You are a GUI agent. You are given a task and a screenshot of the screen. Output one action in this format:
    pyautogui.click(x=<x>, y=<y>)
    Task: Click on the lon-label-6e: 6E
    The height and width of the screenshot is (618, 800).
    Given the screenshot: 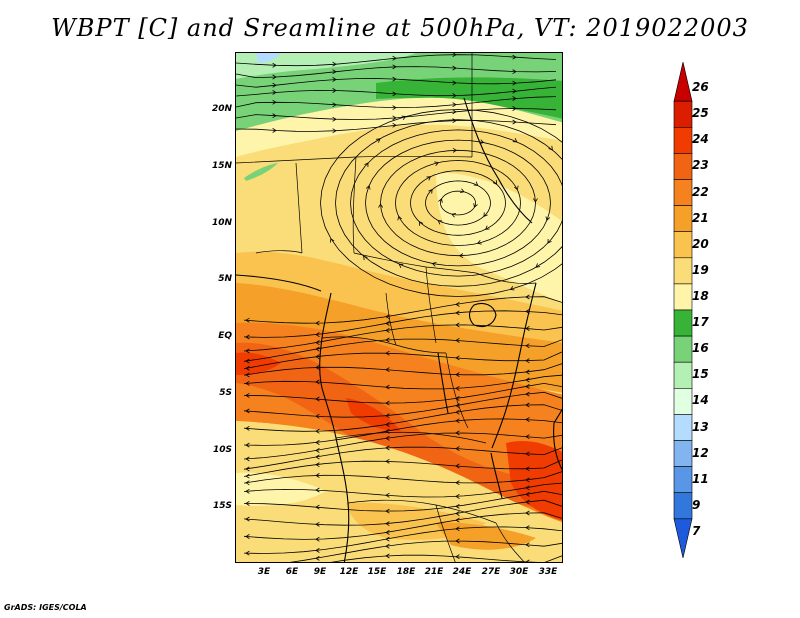 What is the action you would take?
    pyautogui.click(x=292, y=572)
    